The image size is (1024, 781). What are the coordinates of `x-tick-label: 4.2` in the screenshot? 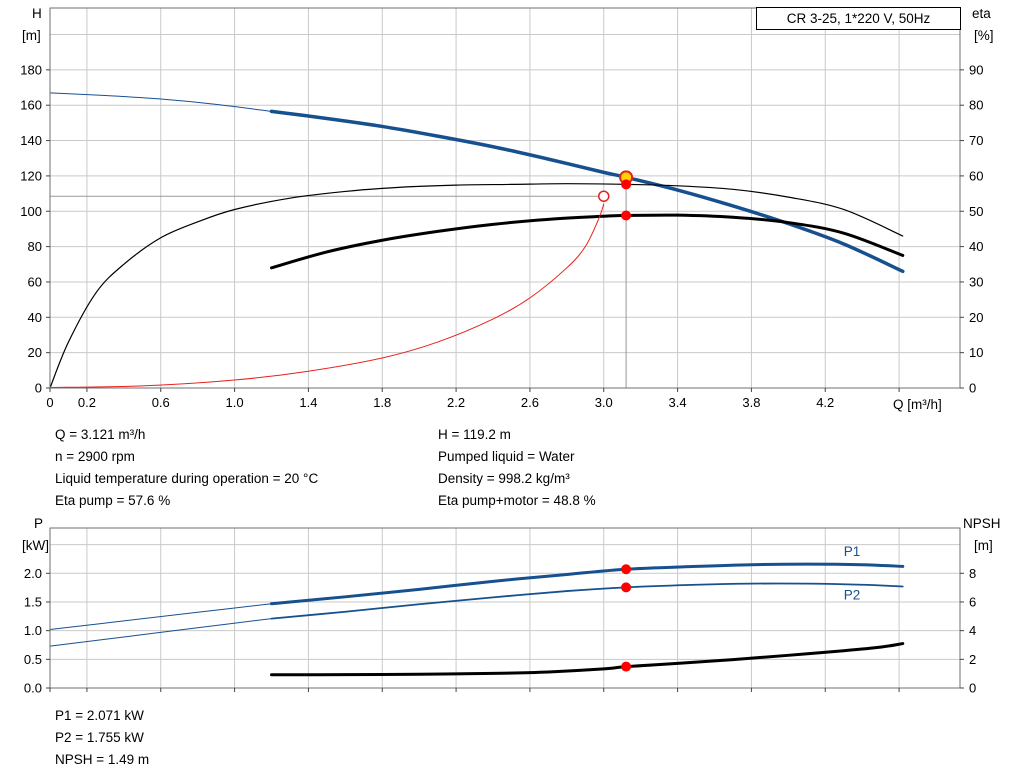 It's located at (825, 402).